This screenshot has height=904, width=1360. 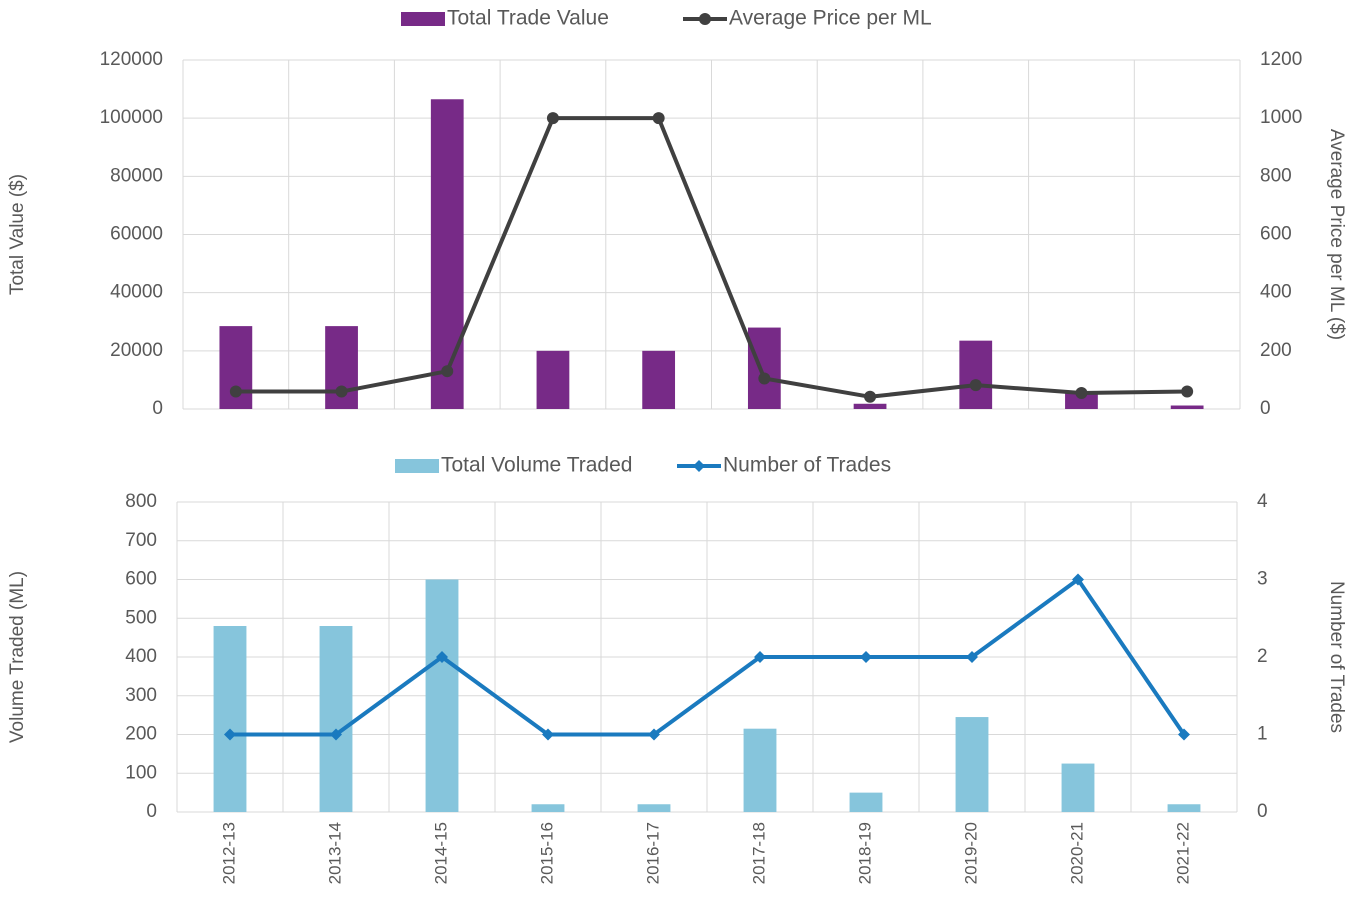 I want to click on y-tick-label: 20000, so click(x=136, y=350).